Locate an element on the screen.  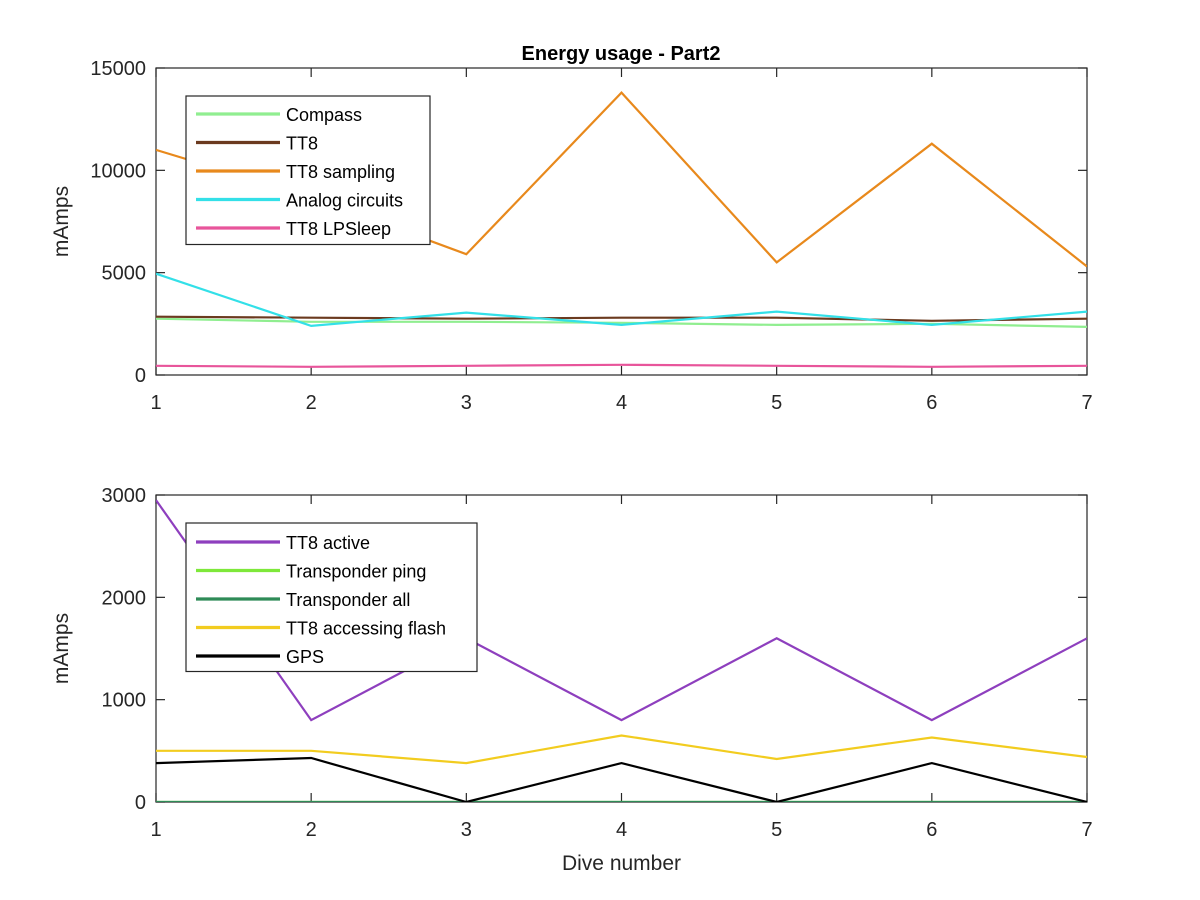
series-line-gps is located at coordinates (621, 779).